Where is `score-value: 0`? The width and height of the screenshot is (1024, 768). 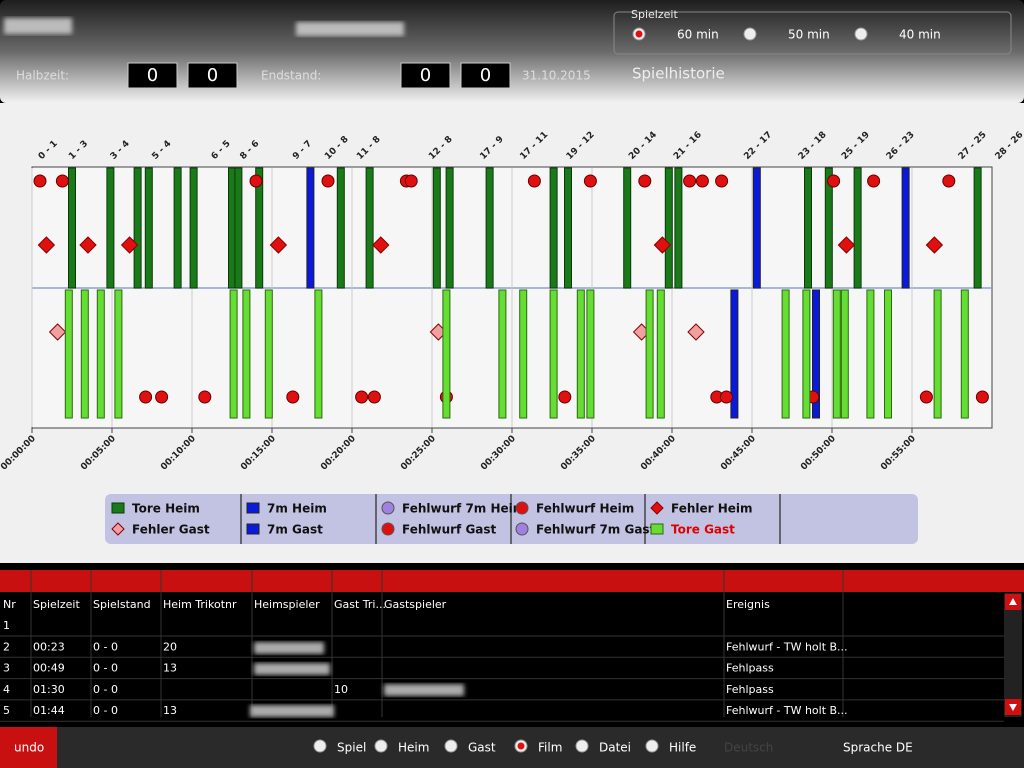
score-value: 0 is located at coordinates (425, 75).